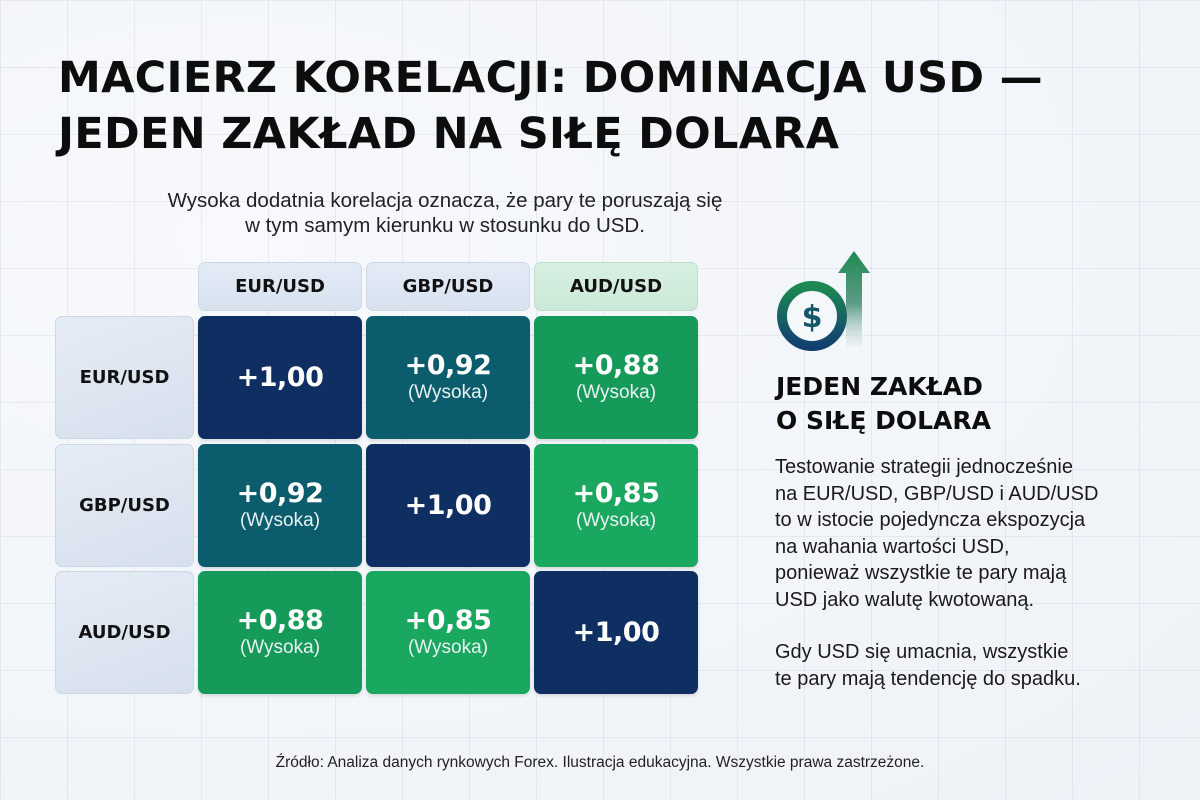 This screenshot has width=1200, height=800. I want to click on cell-eurusd-eurusd: +1,00, so click(280, 377).